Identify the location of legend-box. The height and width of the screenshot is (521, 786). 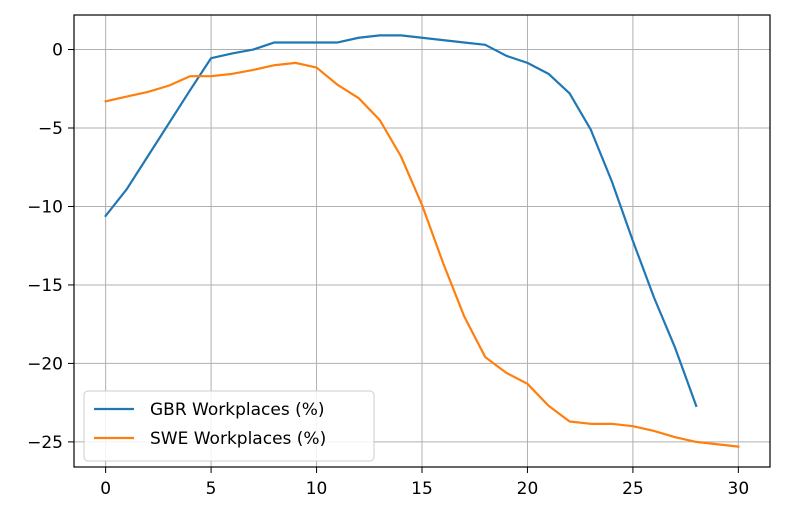
(229, 426).